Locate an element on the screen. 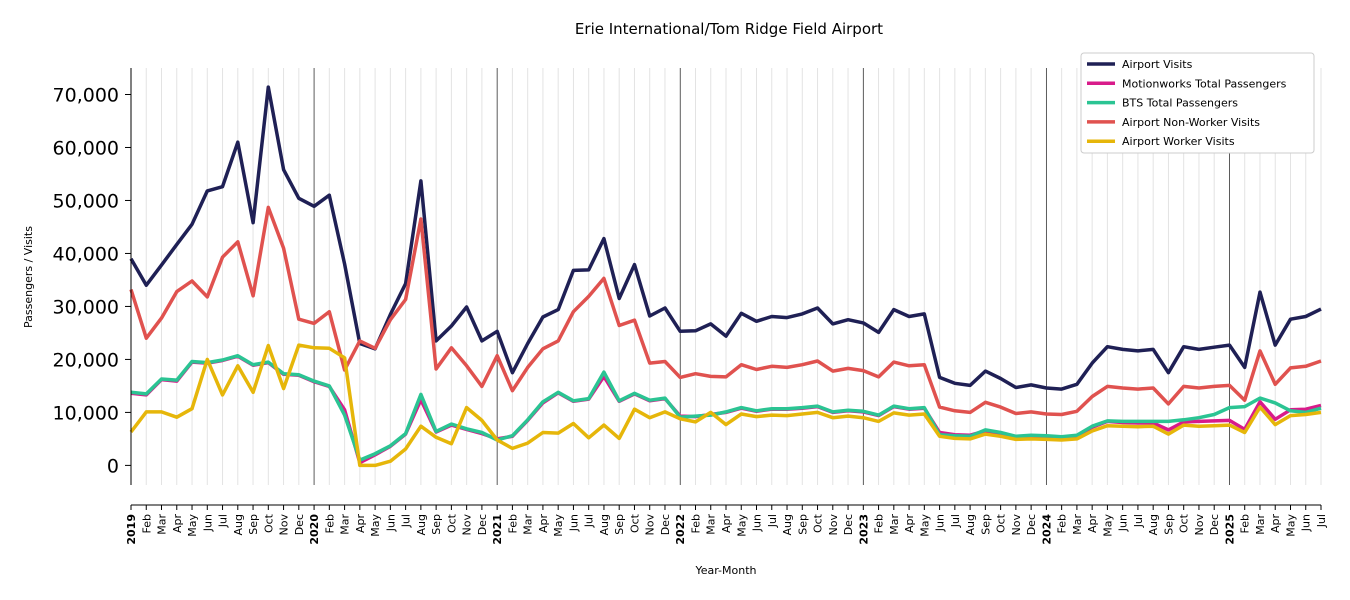  y-tick-label: 40,000 is located at coordinates (86, 254).